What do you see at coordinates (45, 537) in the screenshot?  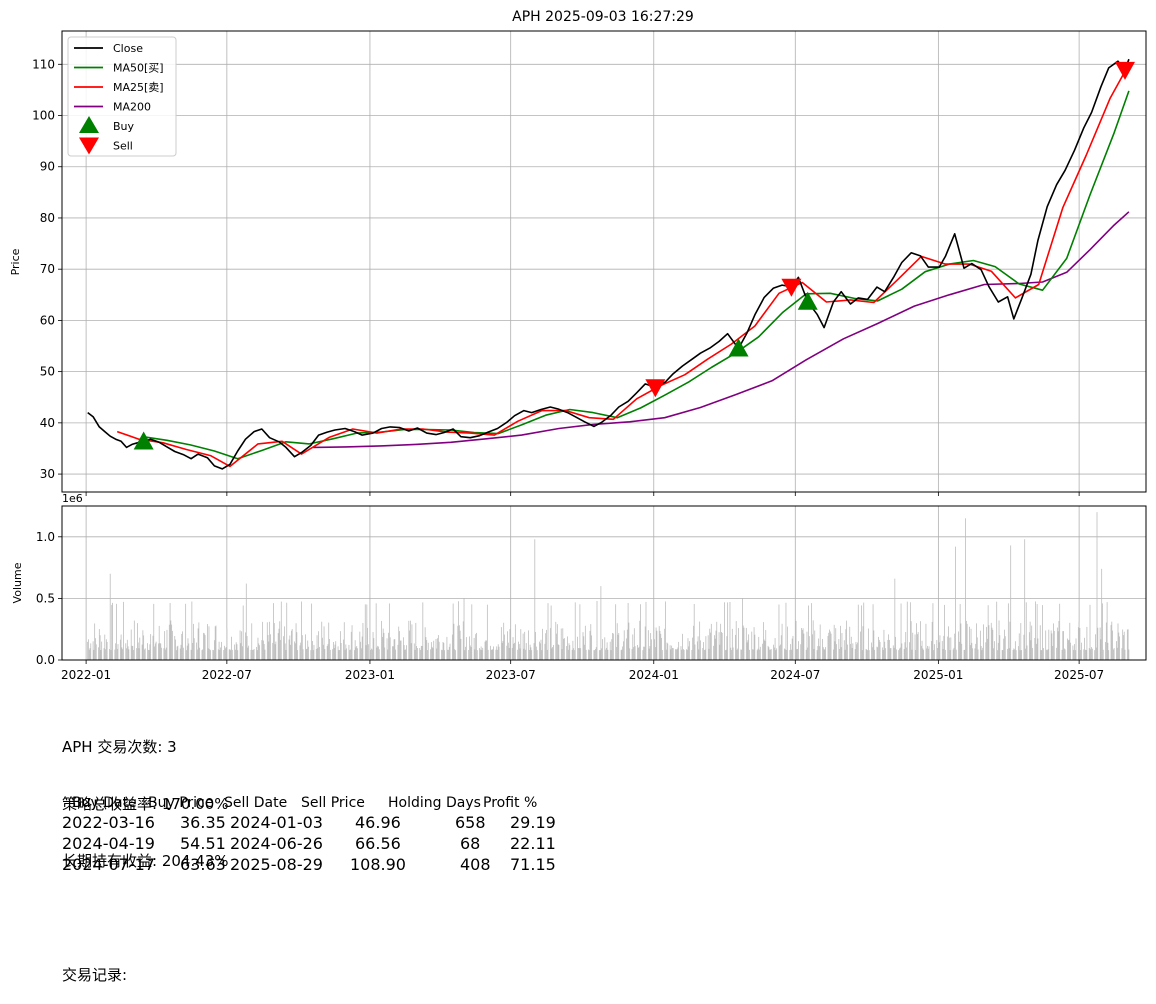 I see `volume-y-tick-label: 1.0` at bounding box center [45, 537].